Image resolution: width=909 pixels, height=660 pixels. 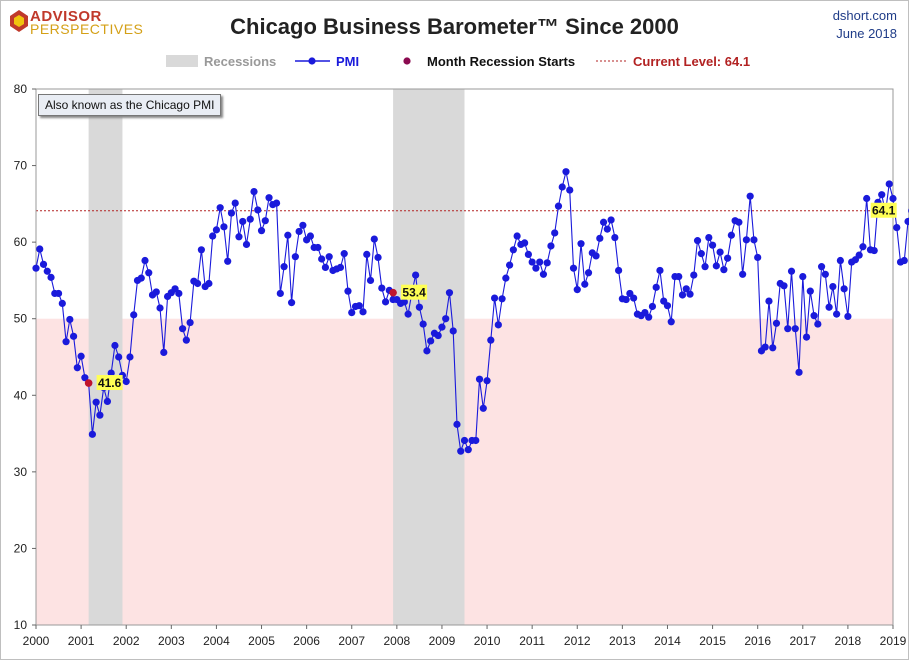 I want to click on x-tick-label: 2004, so click(x=216, y=641).